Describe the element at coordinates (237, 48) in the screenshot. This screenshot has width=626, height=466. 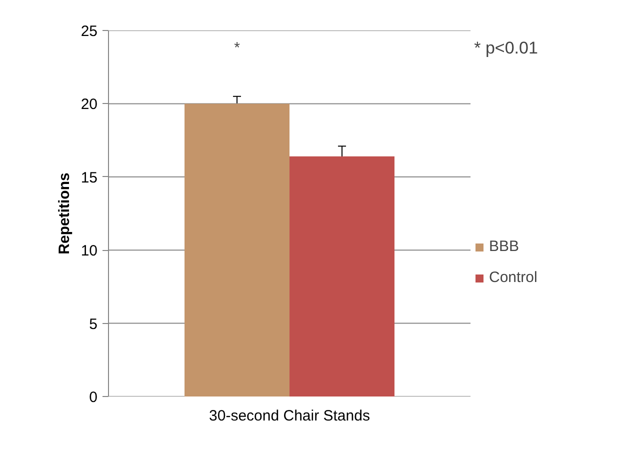
I see `annotation: *` at that location.